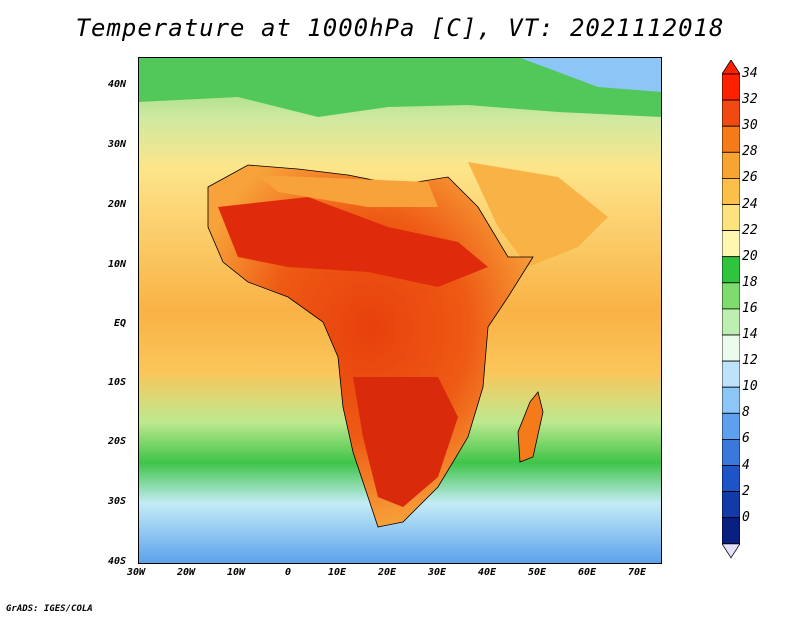 This screenshot has height=618, width=800. I want to click on colorbar-label: 10, so click(750, 387).